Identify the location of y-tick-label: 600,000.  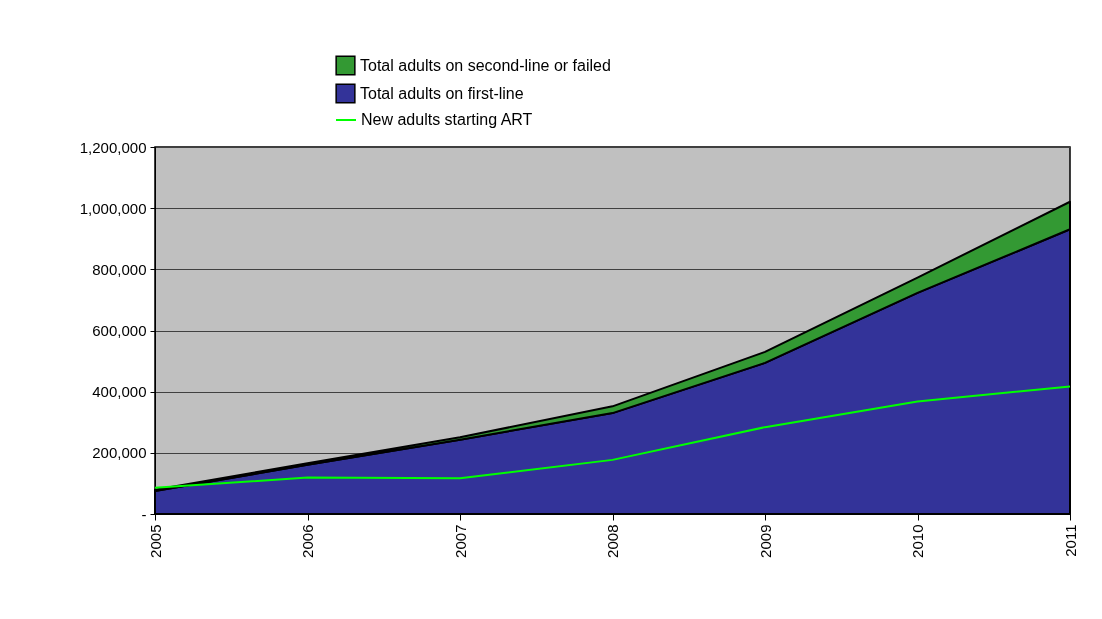
(119, 330).